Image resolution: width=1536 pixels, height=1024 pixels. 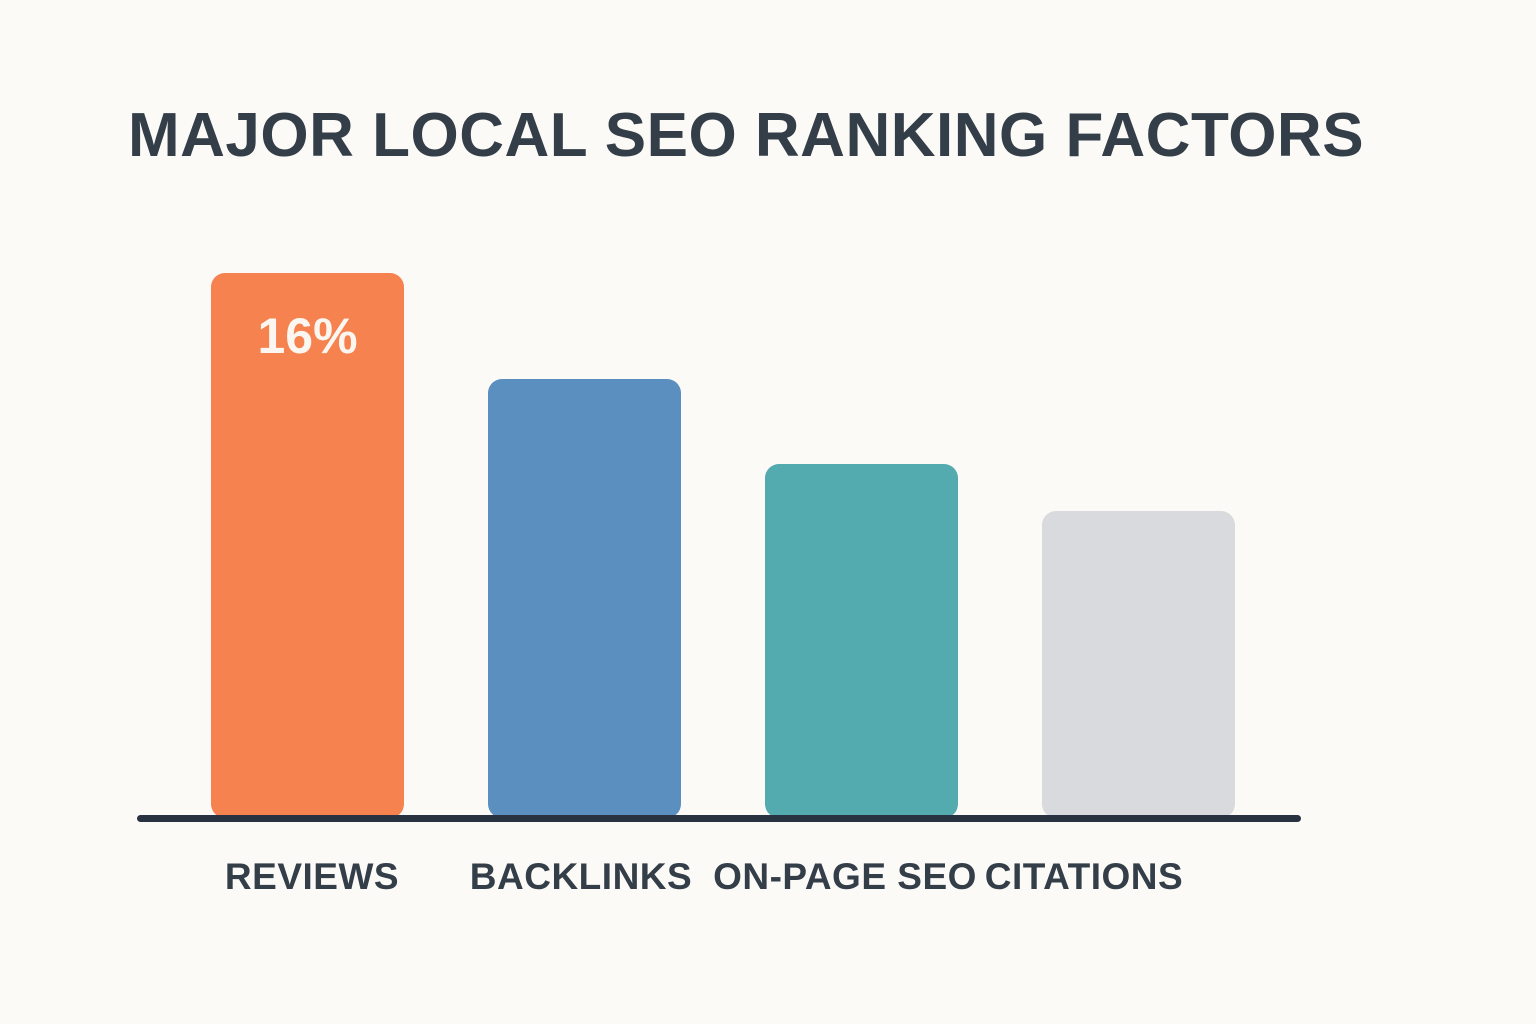 I want to click on bar-on-page-seo, so click(x=861, y=641).